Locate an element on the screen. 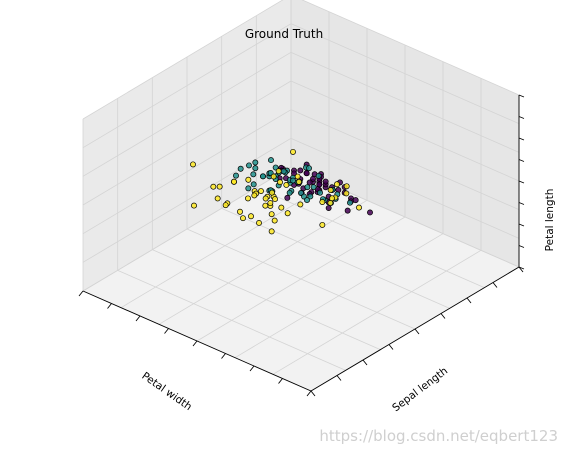  scatter-points is located at coordinates (281, 191).